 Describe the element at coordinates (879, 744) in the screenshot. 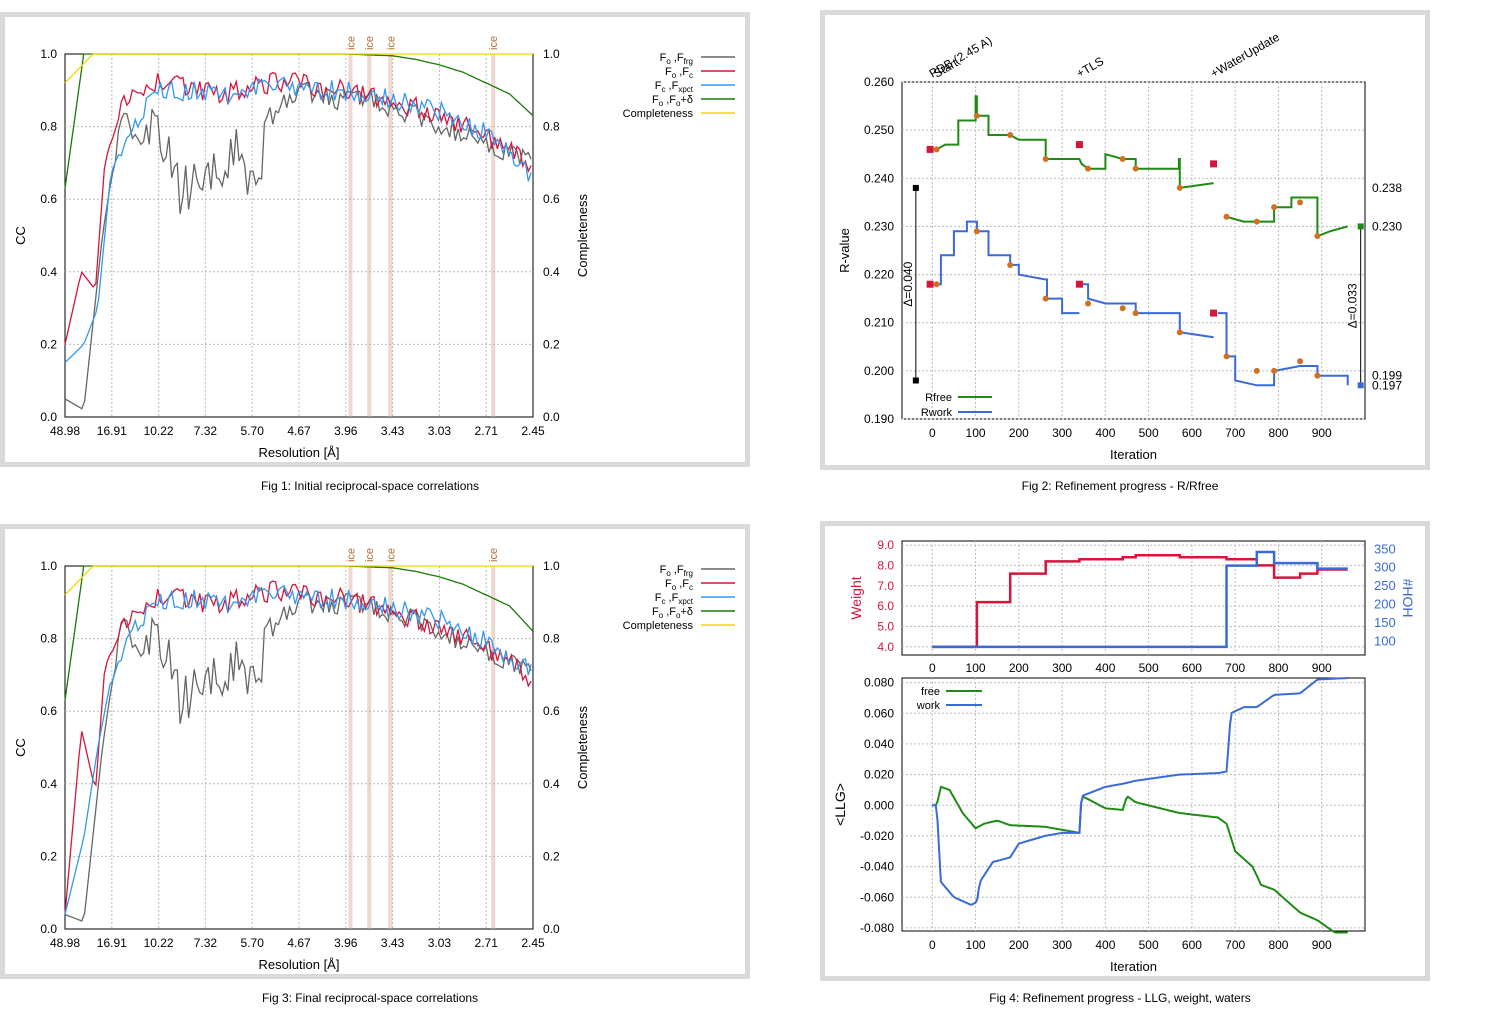

I see `fig4-bottom-y-tick-label: 0.040` at that location.